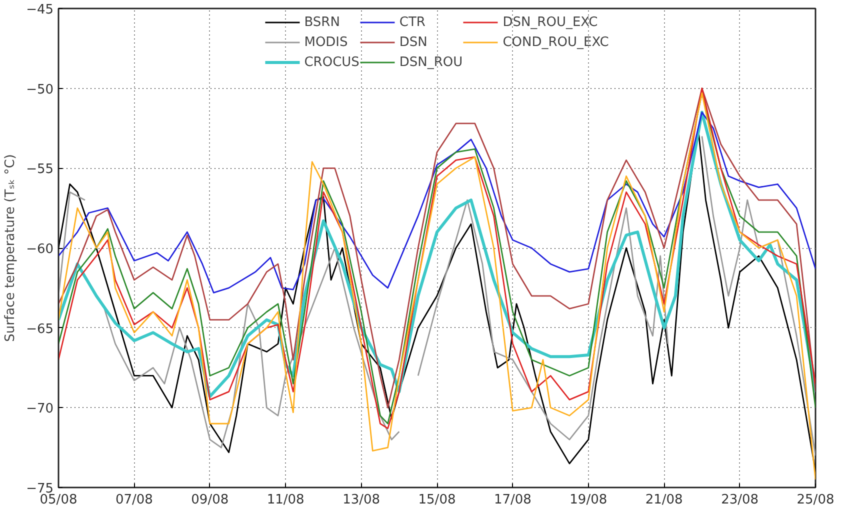  What do you see at coordinates (40, 10) in the screenshot?
I see `y-tick-label: −45` at bounding box center [40, 10].